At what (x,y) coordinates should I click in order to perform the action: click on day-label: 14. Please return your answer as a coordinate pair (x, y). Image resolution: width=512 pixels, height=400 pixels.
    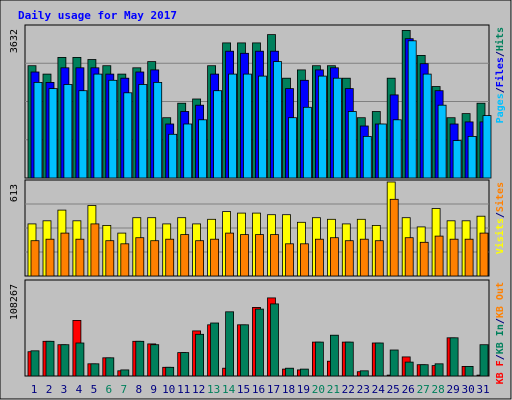
    Looking at the image, I should click on (229, 389).